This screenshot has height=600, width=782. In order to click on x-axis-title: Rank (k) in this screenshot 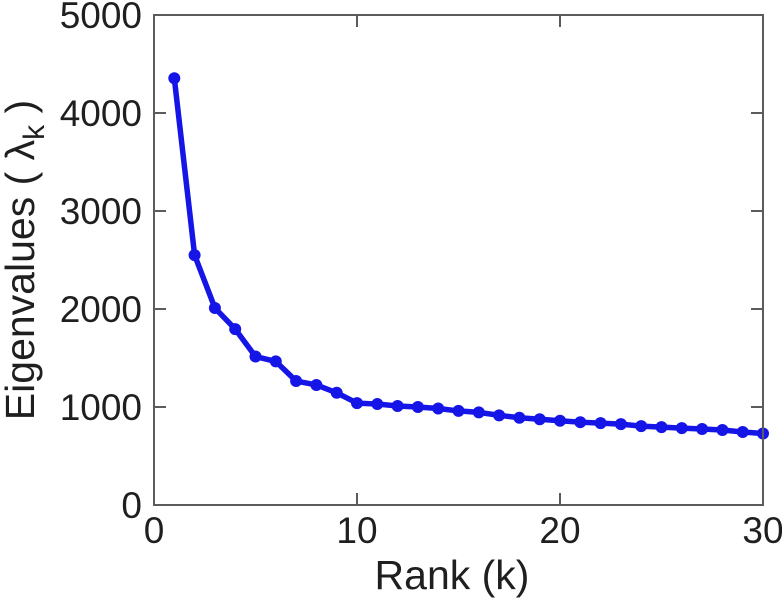, I will do `click(452, 575)`.